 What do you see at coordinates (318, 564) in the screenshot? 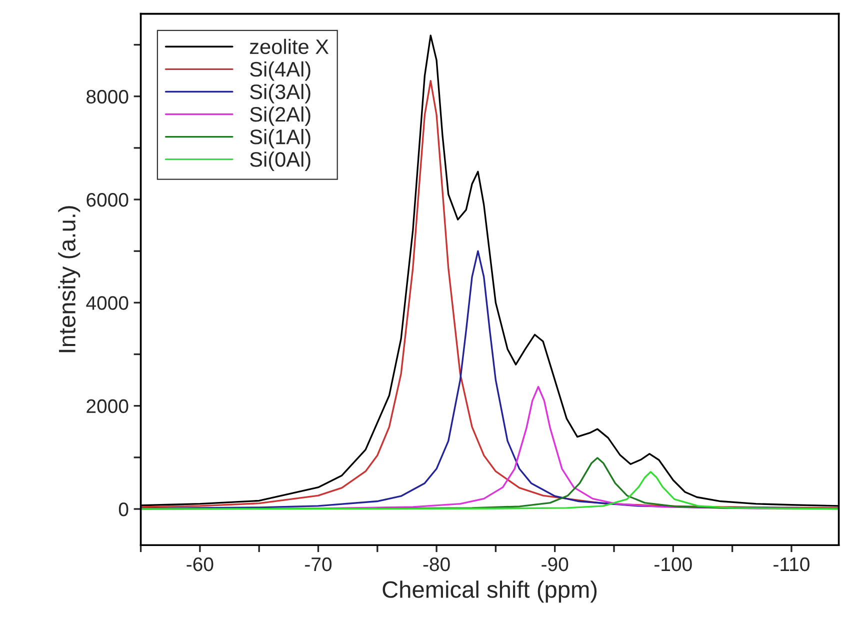
I see `x-tick-label: -70` at bounding box center [318, 564].